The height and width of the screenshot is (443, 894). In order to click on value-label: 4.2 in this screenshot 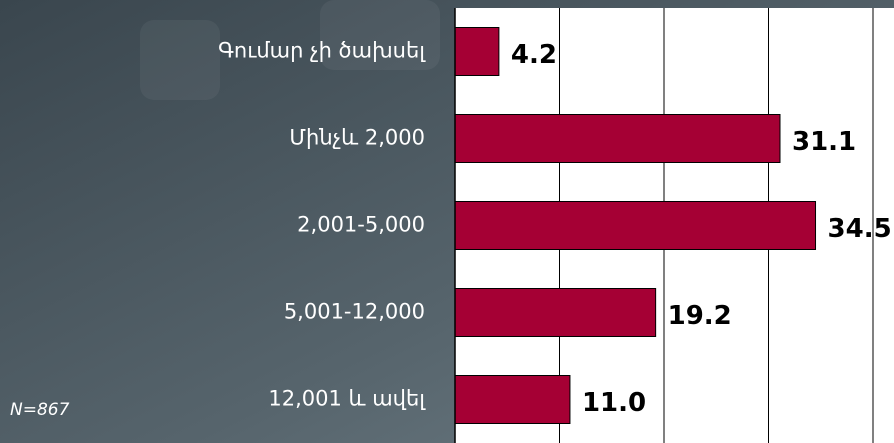, I will do `click(534, 55)`.